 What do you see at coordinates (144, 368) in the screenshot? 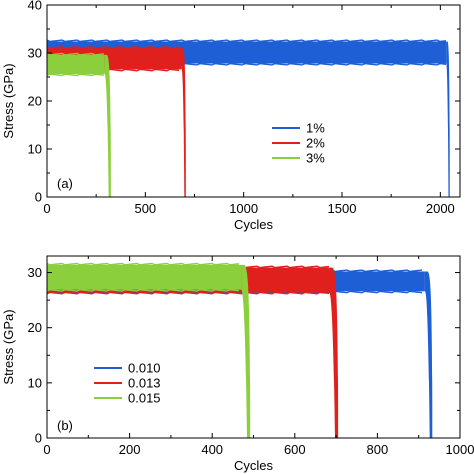
I see `legend-label: 0.010` at bounding box center [144, 368].